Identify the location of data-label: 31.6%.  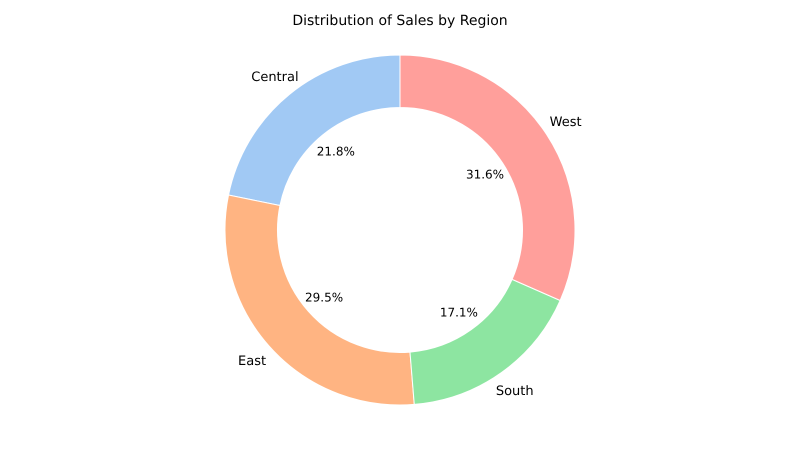
(485, 175).